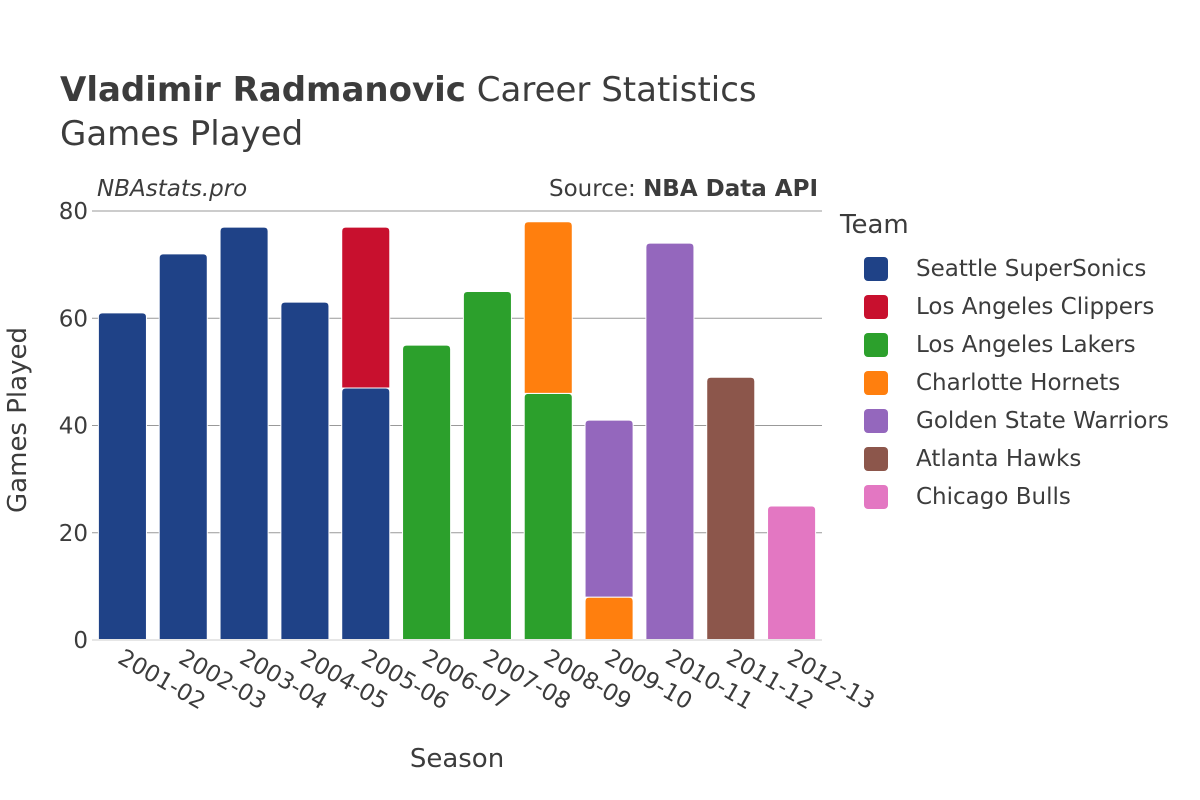 The width and height of the screenshot is (1200, 800). I want to click on x-axis-label: Season, so click(457, 759).